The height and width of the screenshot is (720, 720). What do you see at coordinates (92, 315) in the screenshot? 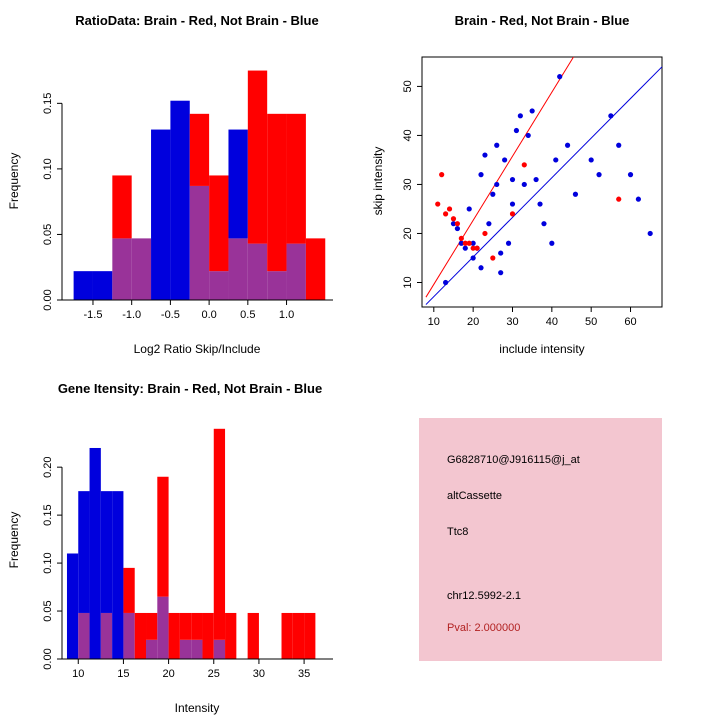
I see `svg-text: -1.5` at bounding box center [92, 315].